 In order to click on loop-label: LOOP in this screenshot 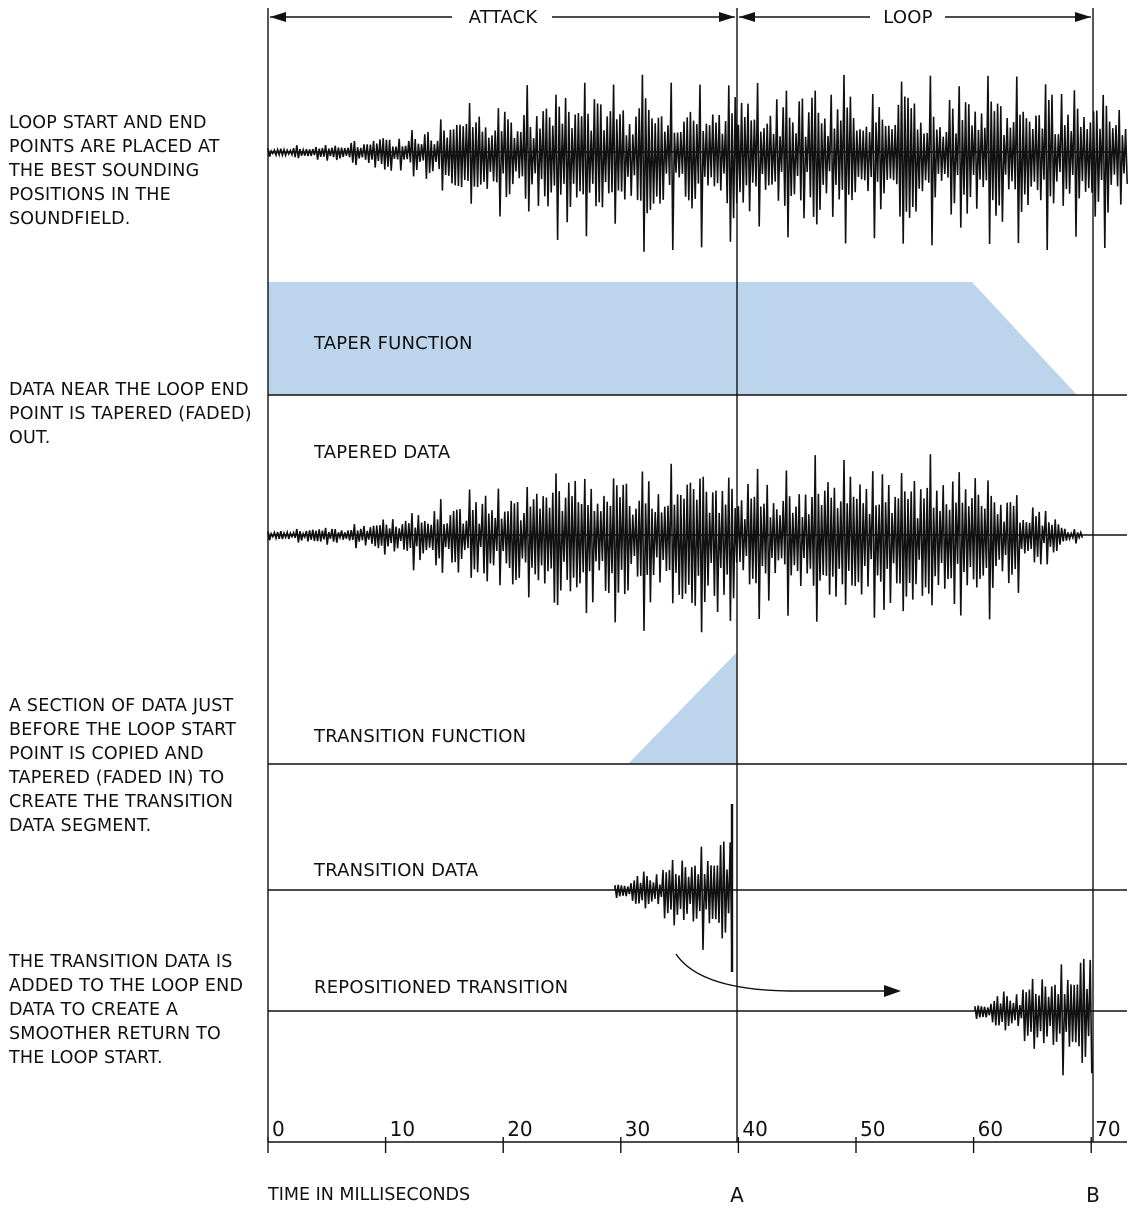, I will do `click(907, 17)`.